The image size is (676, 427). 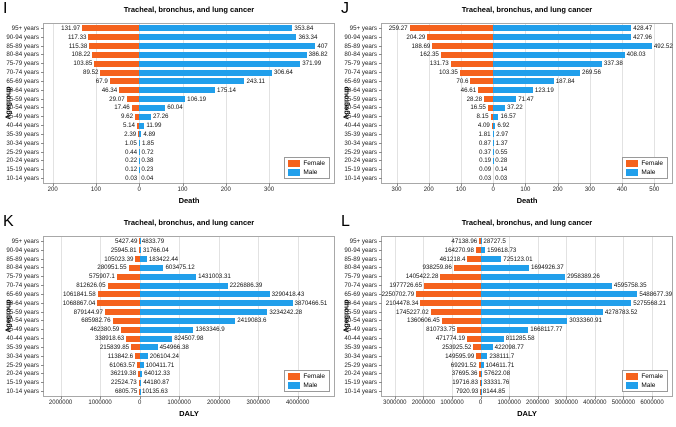 What do you see at coordinates (156, 383) in the screenshot?
I see `male-value-label: 44180.87` at bounding box center [156, 383].